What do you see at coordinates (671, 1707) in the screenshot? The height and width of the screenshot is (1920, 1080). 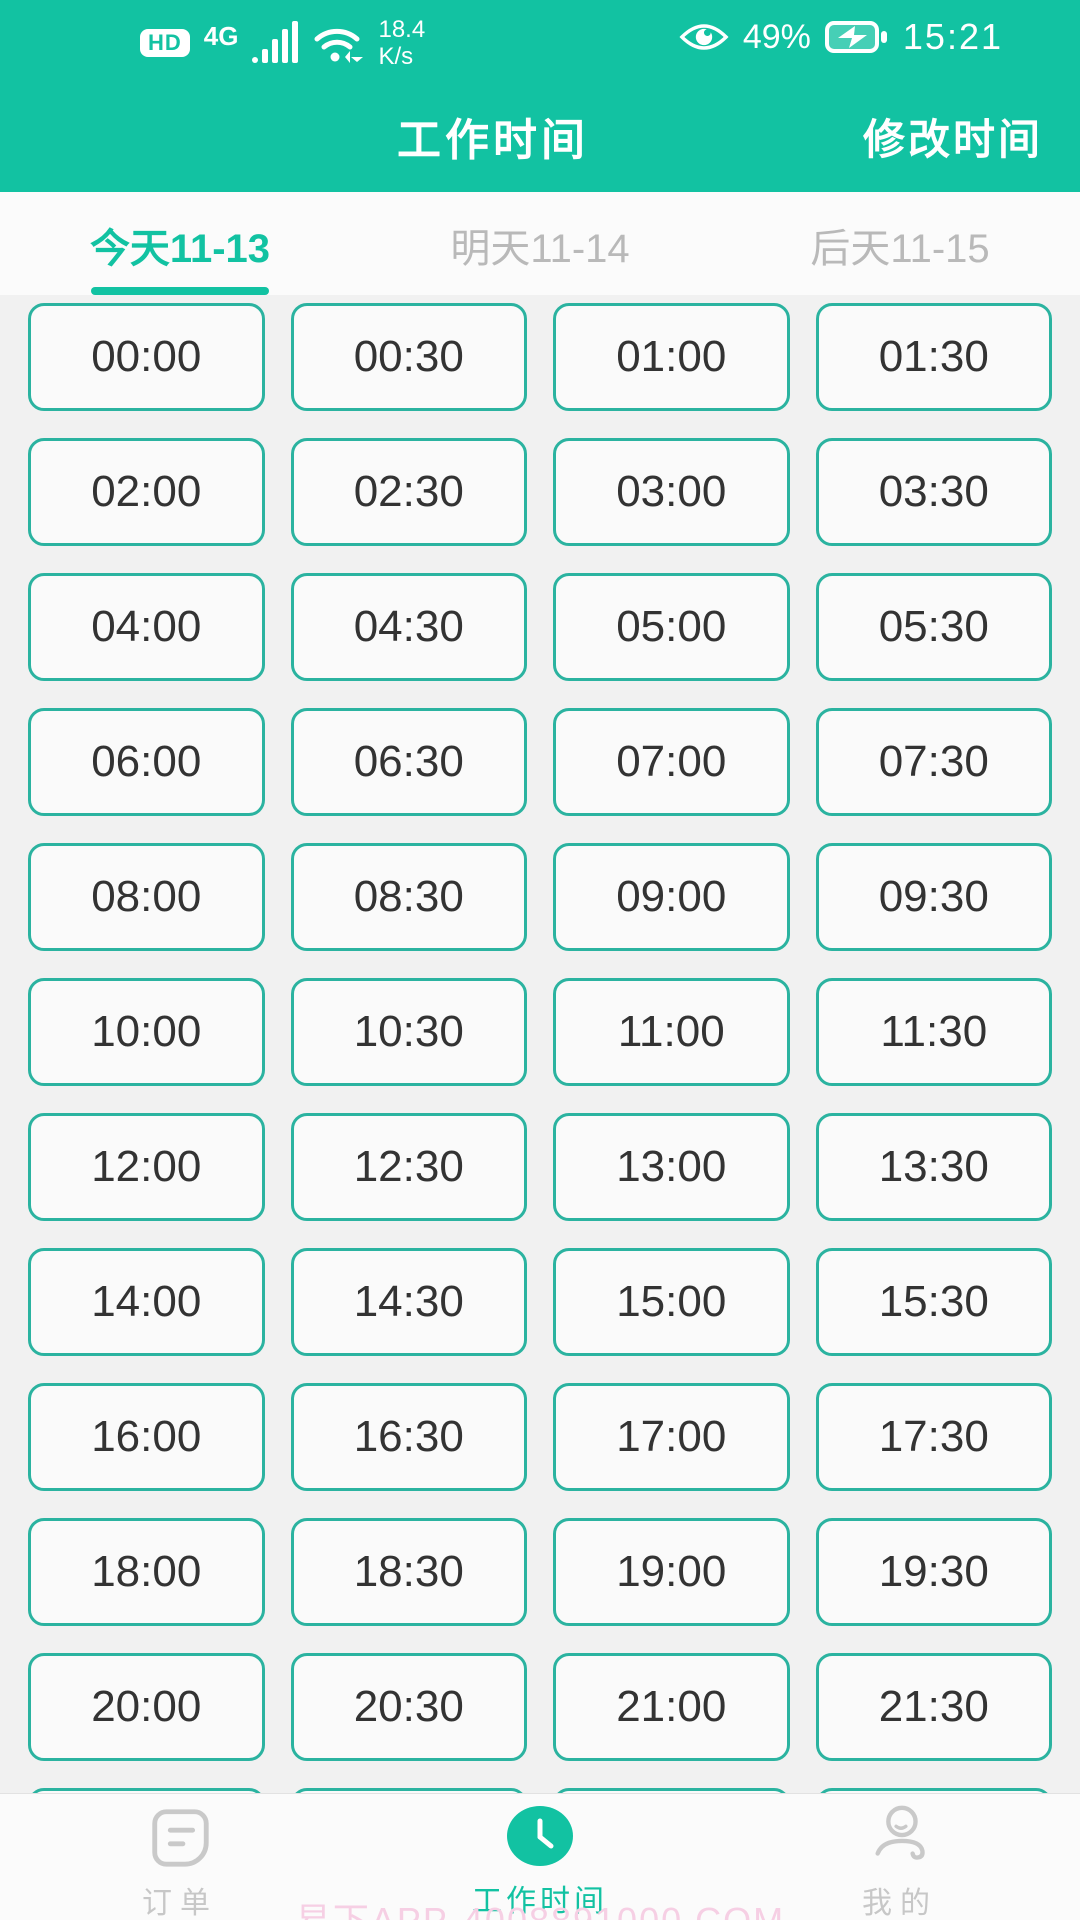 I see `time-slot-button: 21:00` at bounding box center [671, 1707].